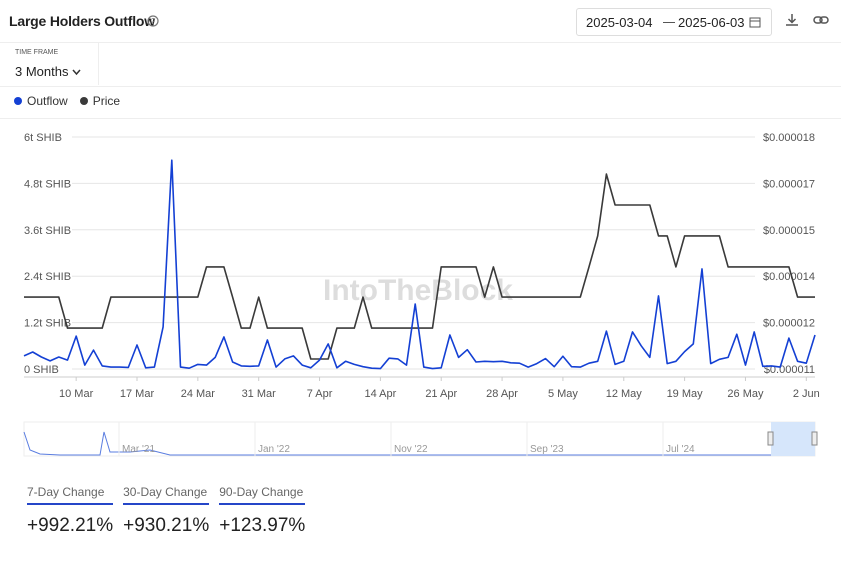 The image size is (841, 567). I want to click on link-icon, so click(821, 20).